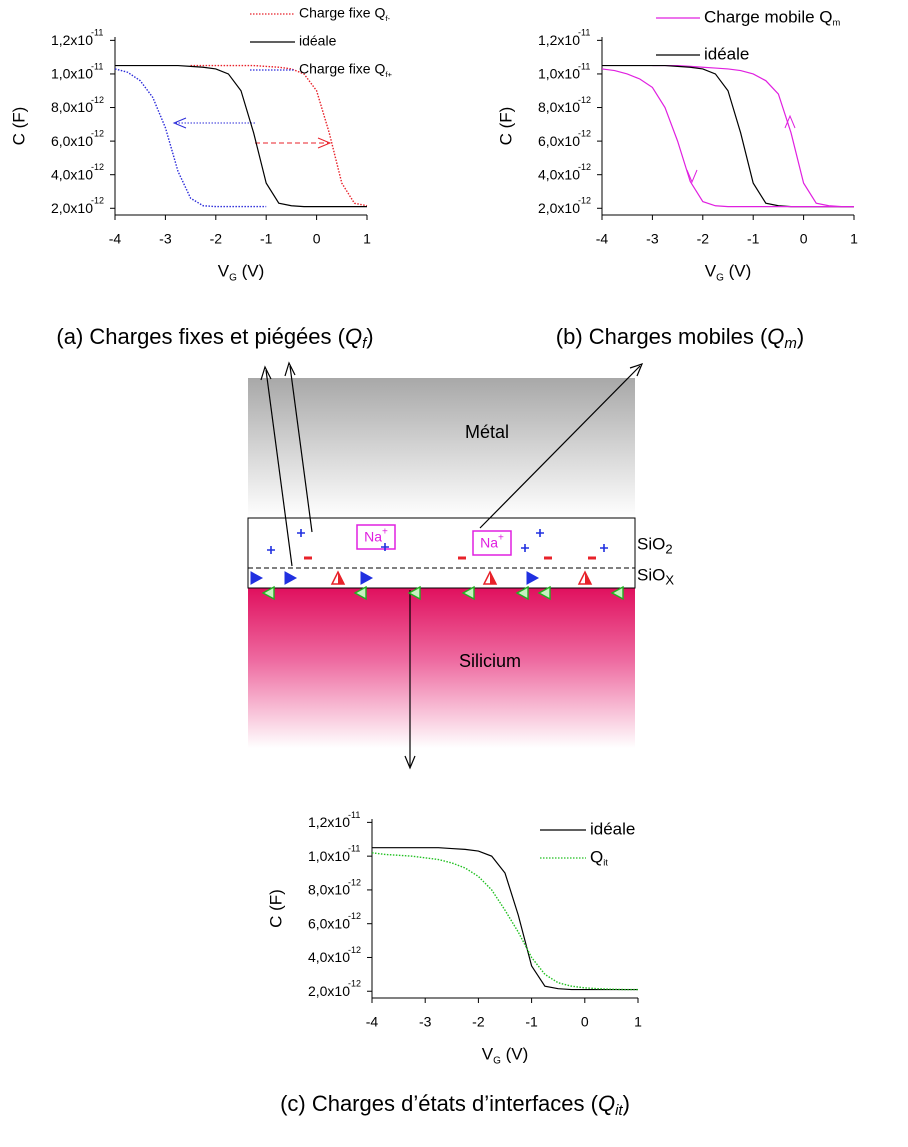  What do you see at coordinates (790, 343) in the screenshot?
I see `caption-sub: m` at bounding box center [790, 343].